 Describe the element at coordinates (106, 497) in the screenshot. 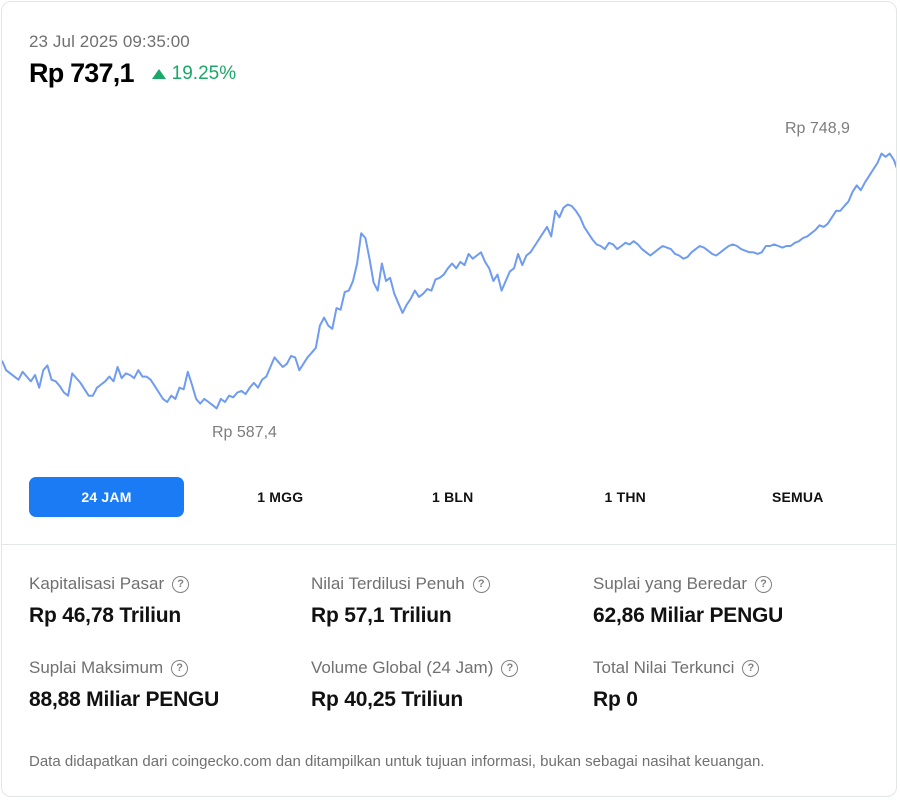

I see `tab-24-jam: 24 JAM` at that location.